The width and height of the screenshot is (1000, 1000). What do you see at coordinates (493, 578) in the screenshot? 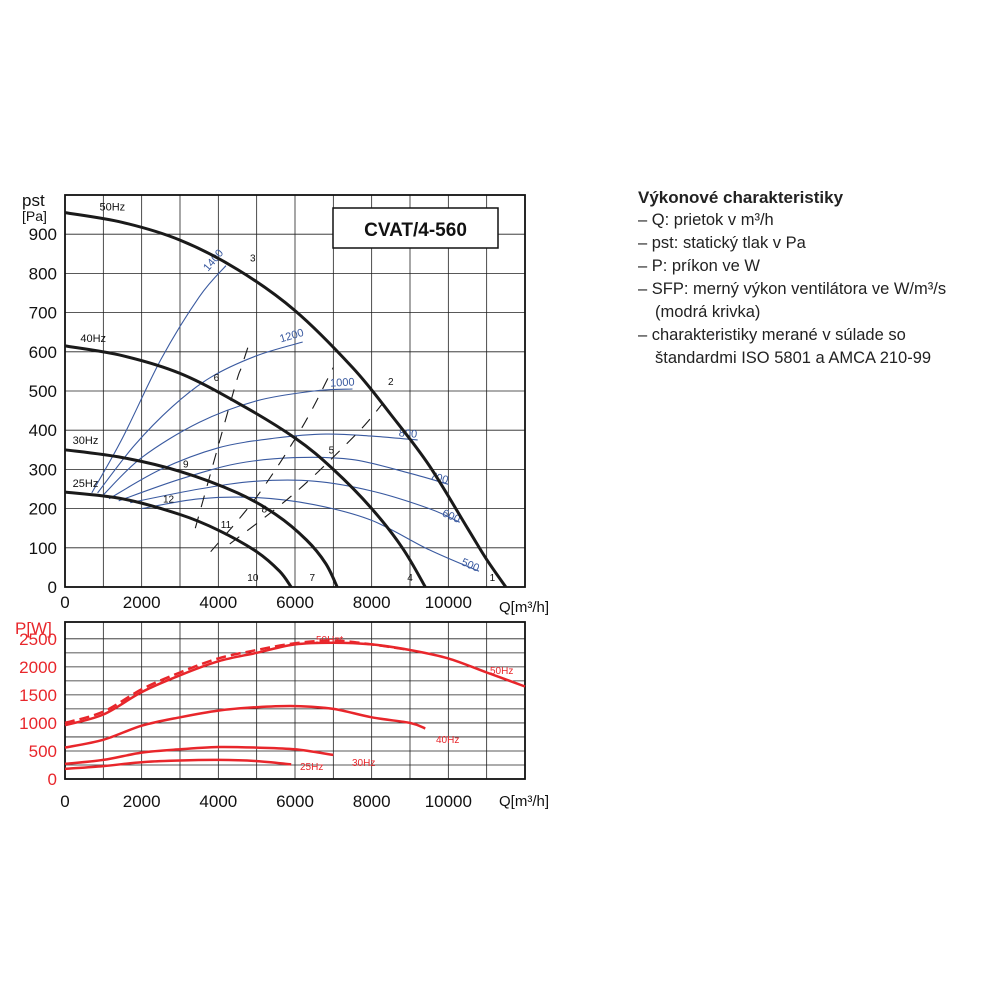
I see `operating-point-label: 1` at bounding box center [493, 578].